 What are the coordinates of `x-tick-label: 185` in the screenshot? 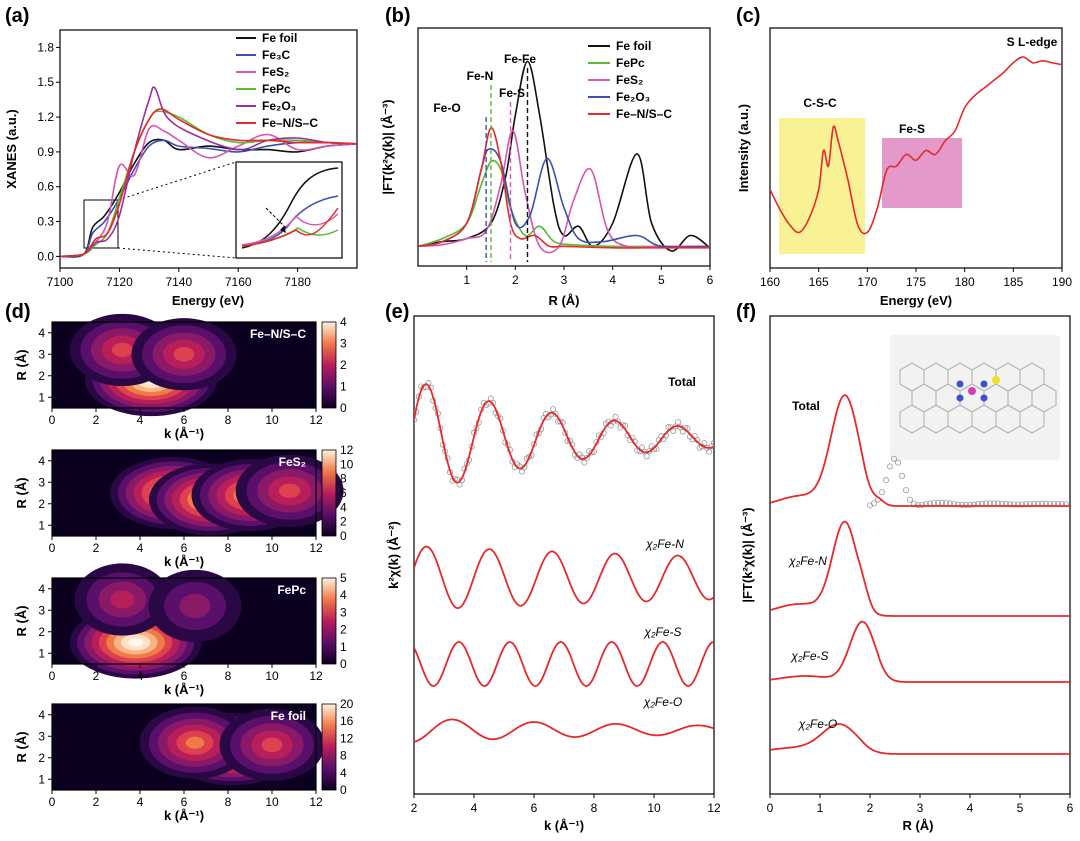 It's located at (1013, 282).